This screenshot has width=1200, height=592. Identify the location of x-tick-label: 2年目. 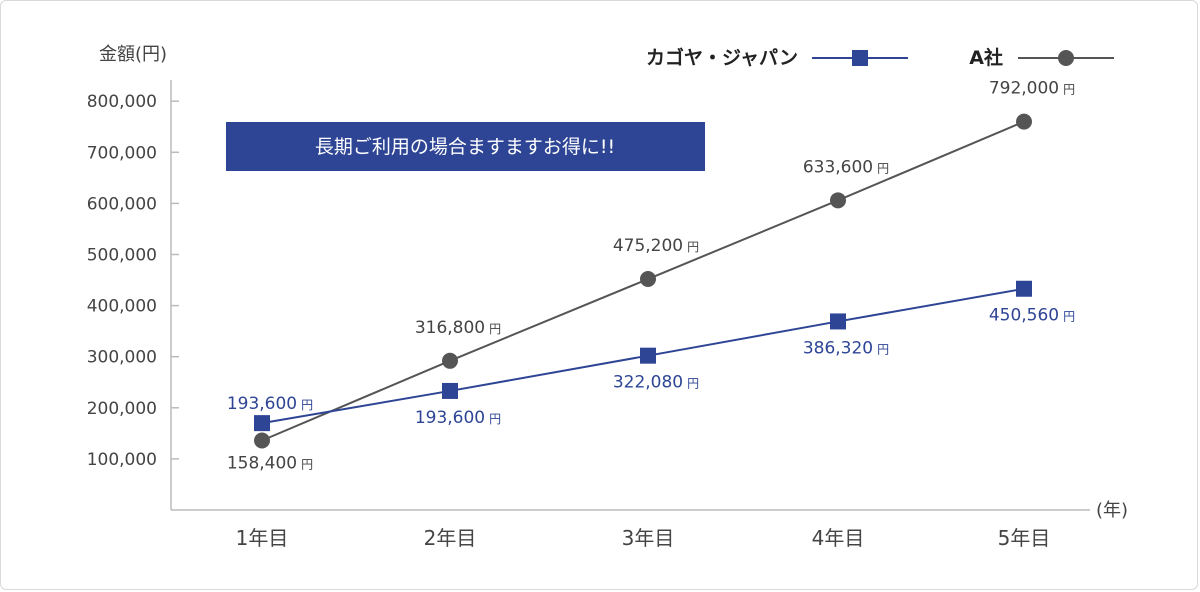
(450, 538).